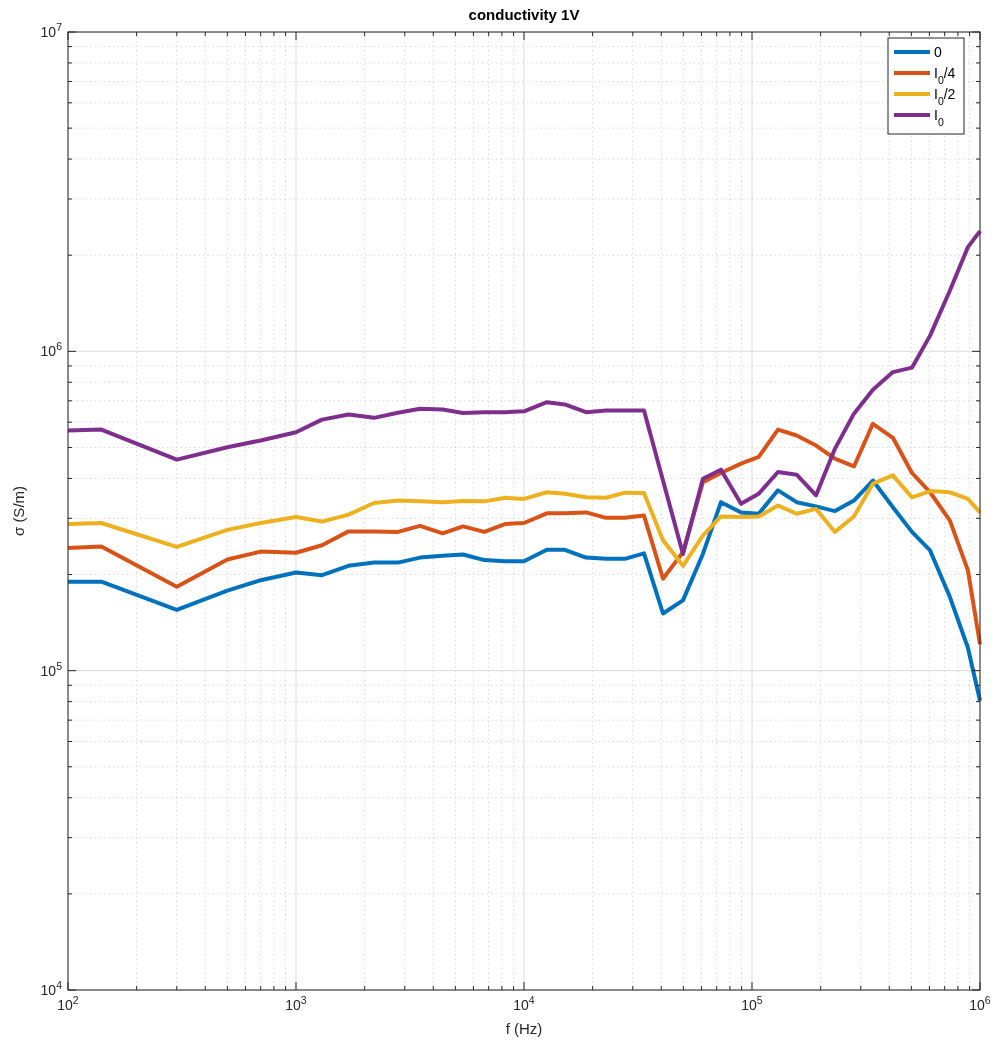 This screenshot has width=995, height=1040. I want to click on chart-title: conductivity 1V, so click(524, 14).